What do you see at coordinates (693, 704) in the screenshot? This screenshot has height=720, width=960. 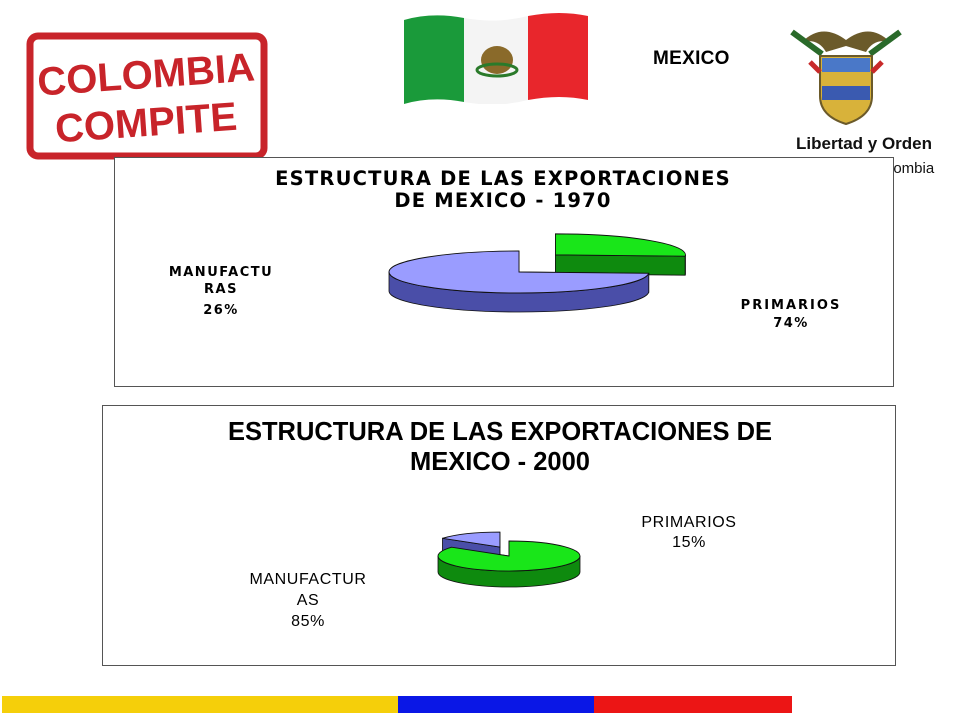 I see `stripe-red` at bounding box center [693, 704].